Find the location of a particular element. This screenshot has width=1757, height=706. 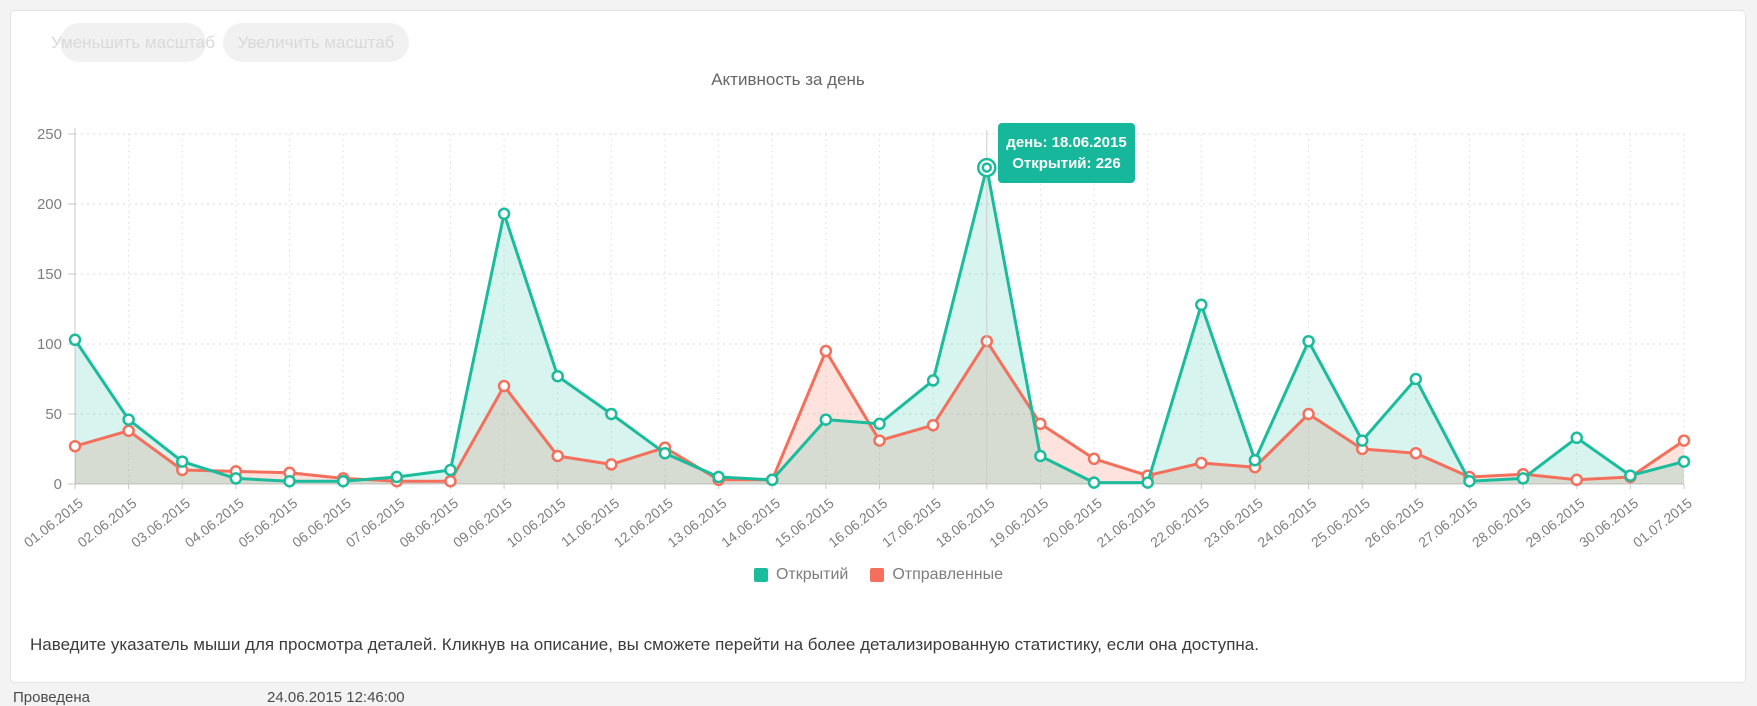

x-tick-label: 16.06.2015 is located at coordinates (857, 523).